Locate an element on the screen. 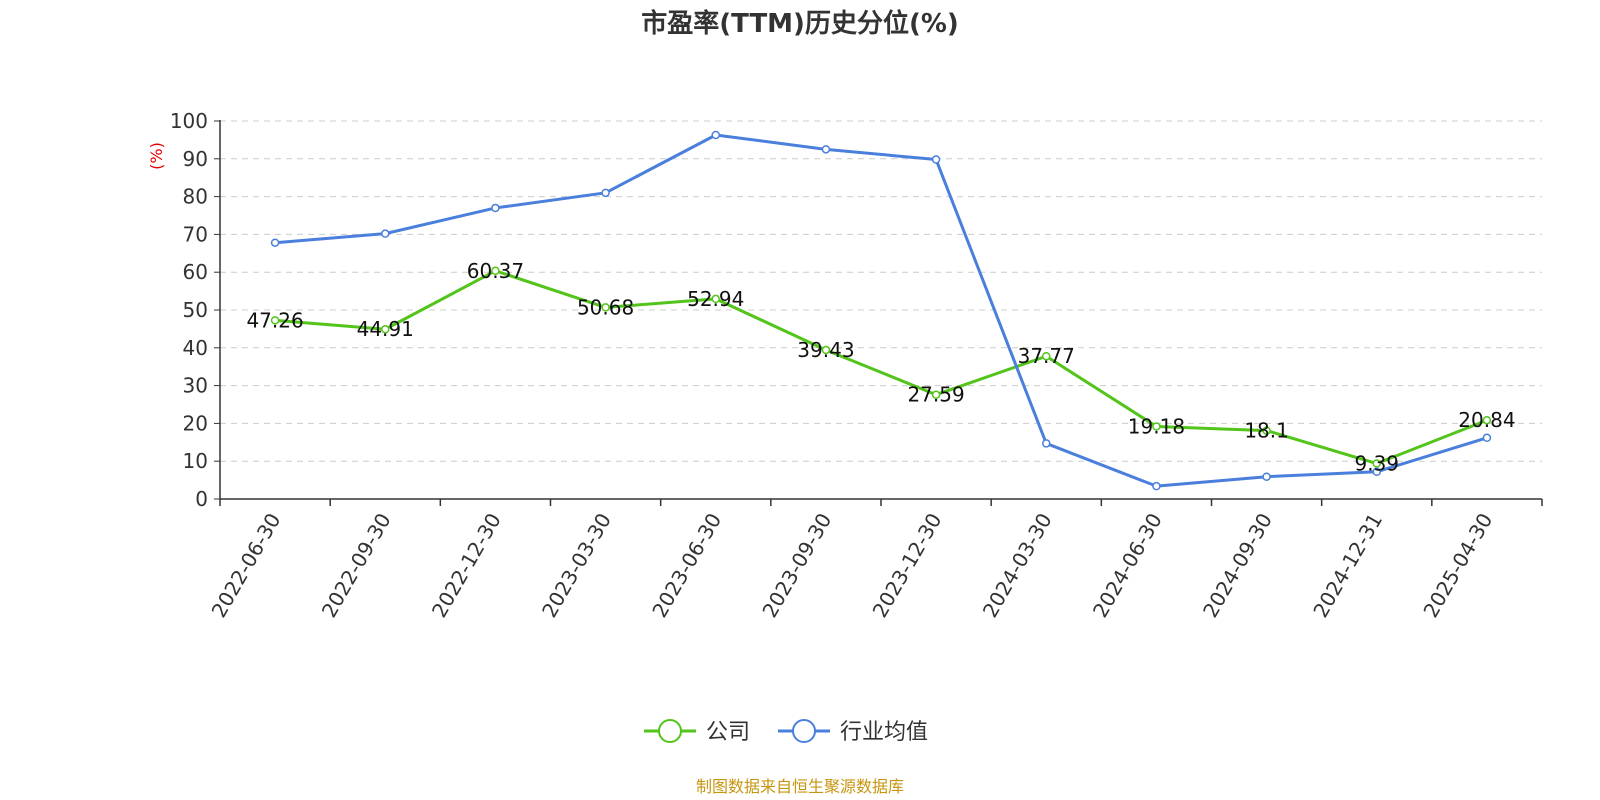 Image resolution: width=1600 pixels, height=800 pixels. data-label: 47.26 is located at coordinates (274, 320).